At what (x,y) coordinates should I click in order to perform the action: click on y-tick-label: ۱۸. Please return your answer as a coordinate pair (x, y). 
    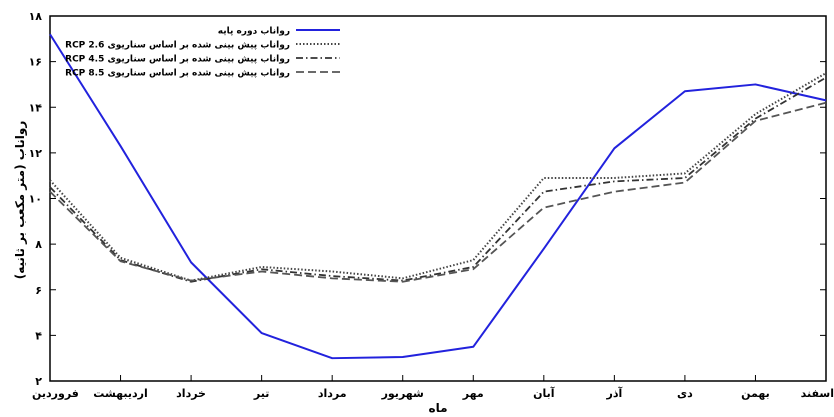
    Looking at the image, I should click on (36, 16).